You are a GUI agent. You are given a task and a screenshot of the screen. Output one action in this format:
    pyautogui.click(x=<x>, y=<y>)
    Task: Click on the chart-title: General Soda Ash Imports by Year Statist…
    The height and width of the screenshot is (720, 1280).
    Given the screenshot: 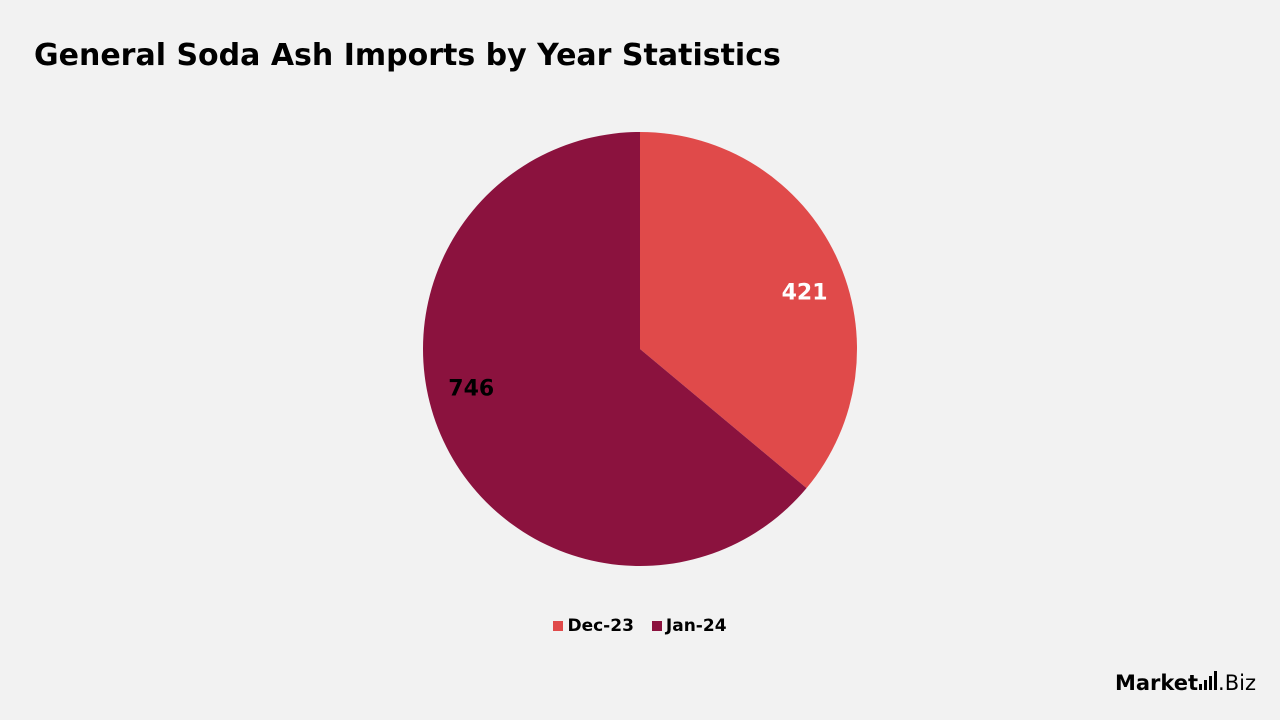 What is the action you would take?
    pyautogui.click(x=407, y=55)
    